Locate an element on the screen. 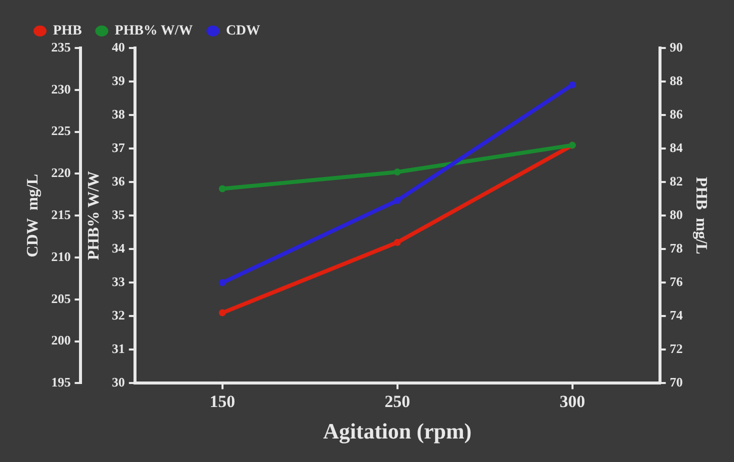 This screenshot has height=462, width=734. y3-tick-label: 200 is located at coordinates (61, 340).